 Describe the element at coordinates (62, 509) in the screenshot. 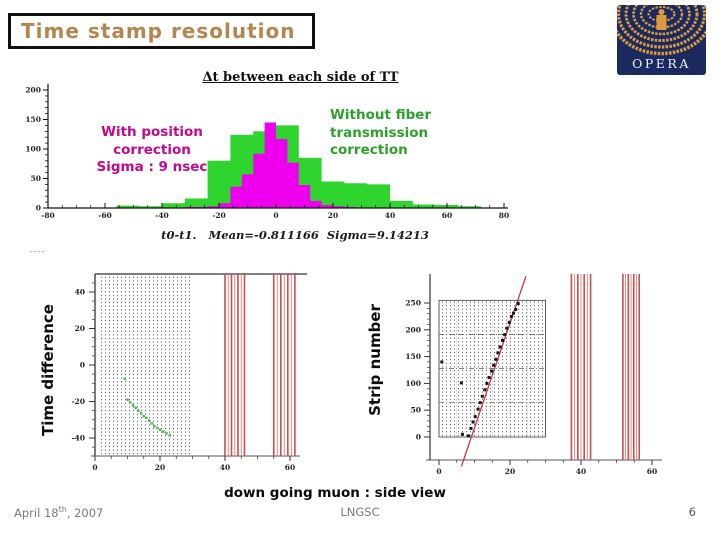

I see `footer-date-ordinal: th` at that location.